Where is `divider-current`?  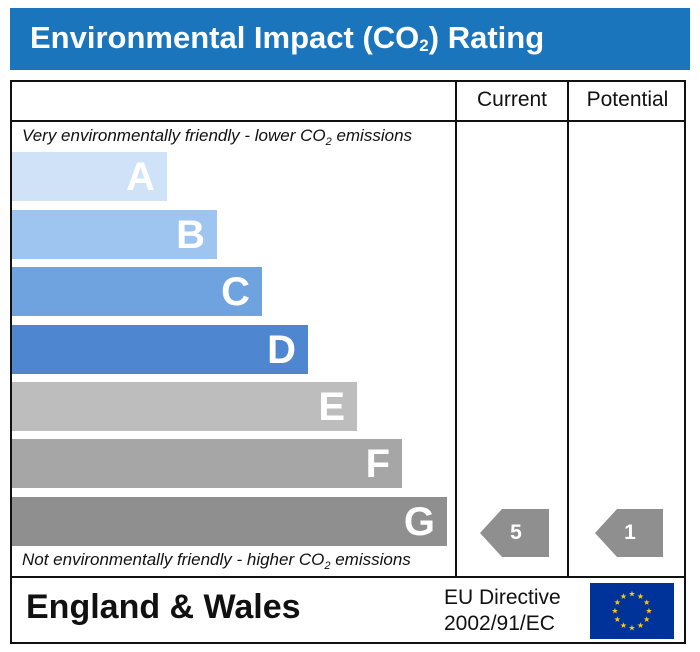
divider-current is located at coordinates (456, 329).